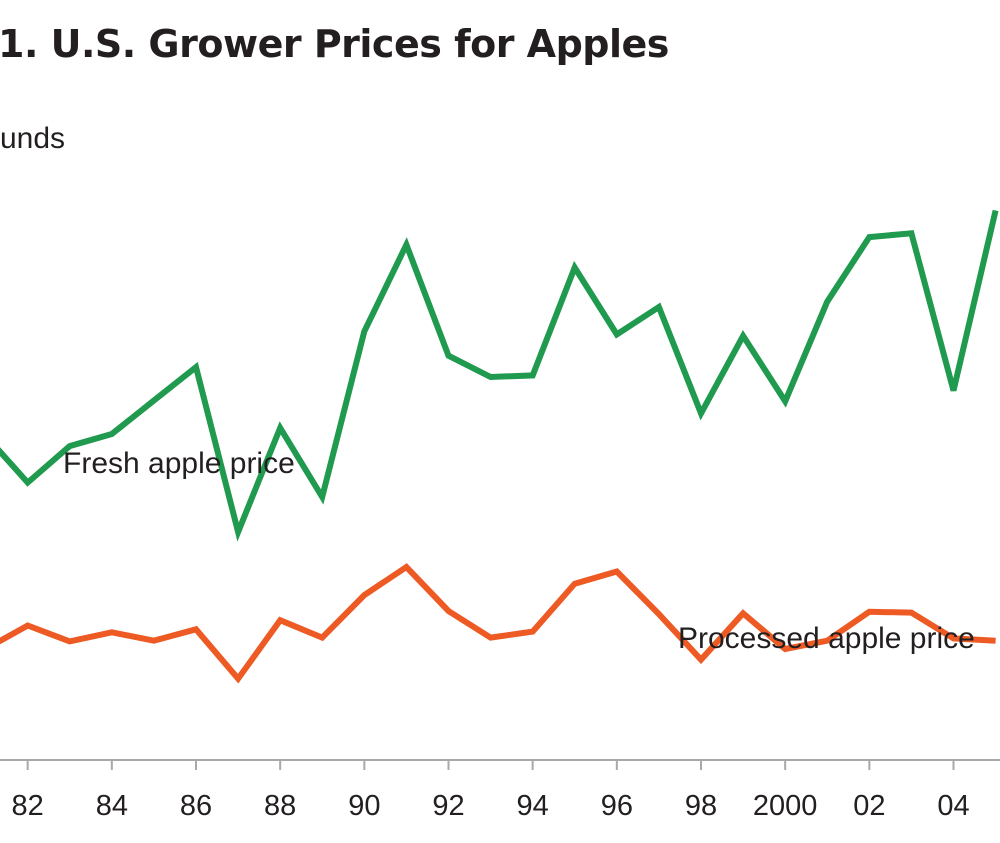  Describe the element at coordinates (196, 806) in the screenshot. I see `x-tick-label: 86` at that location.